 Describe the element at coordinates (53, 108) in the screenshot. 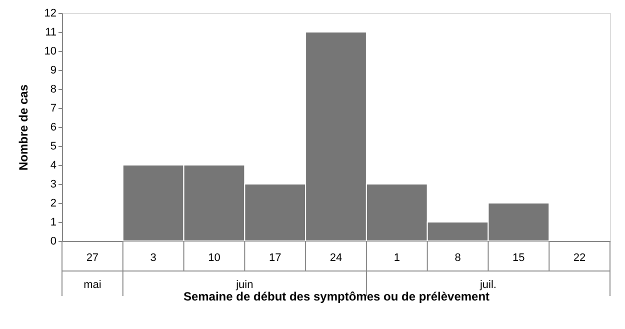

I see `y-tick-label: 7` at that location.